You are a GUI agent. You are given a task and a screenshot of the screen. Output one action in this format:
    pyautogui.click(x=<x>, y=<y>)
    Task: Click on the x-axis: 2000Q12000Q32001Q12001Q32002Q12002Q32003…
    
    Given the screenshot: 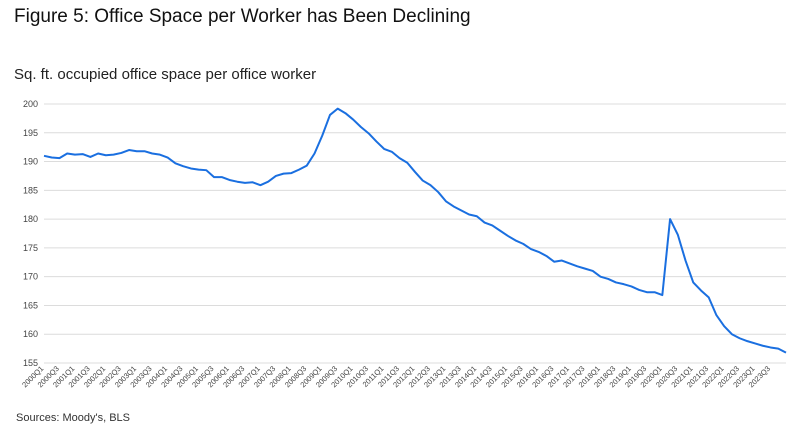 What is the action you would take?
    pyautogui.click(x=396, y=376)
    